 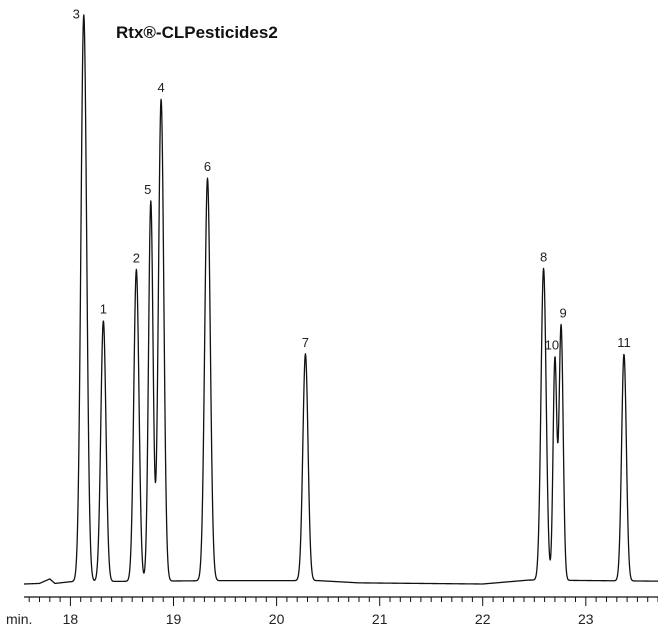 What do you see at coordinates (207, 166) in the screenshot?
I see `peak-label: 6` at bounding box center [207, 166].